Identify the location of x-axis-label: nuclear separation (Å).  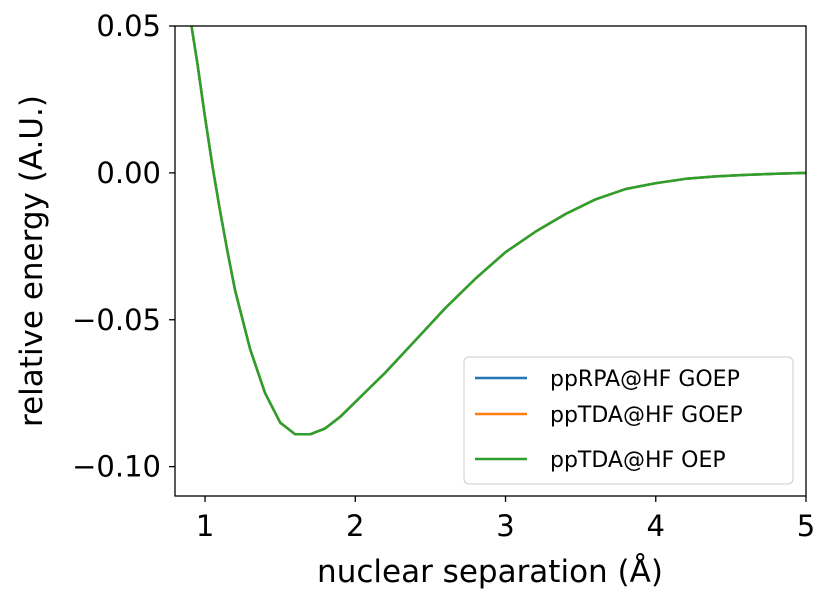
(490, 572).